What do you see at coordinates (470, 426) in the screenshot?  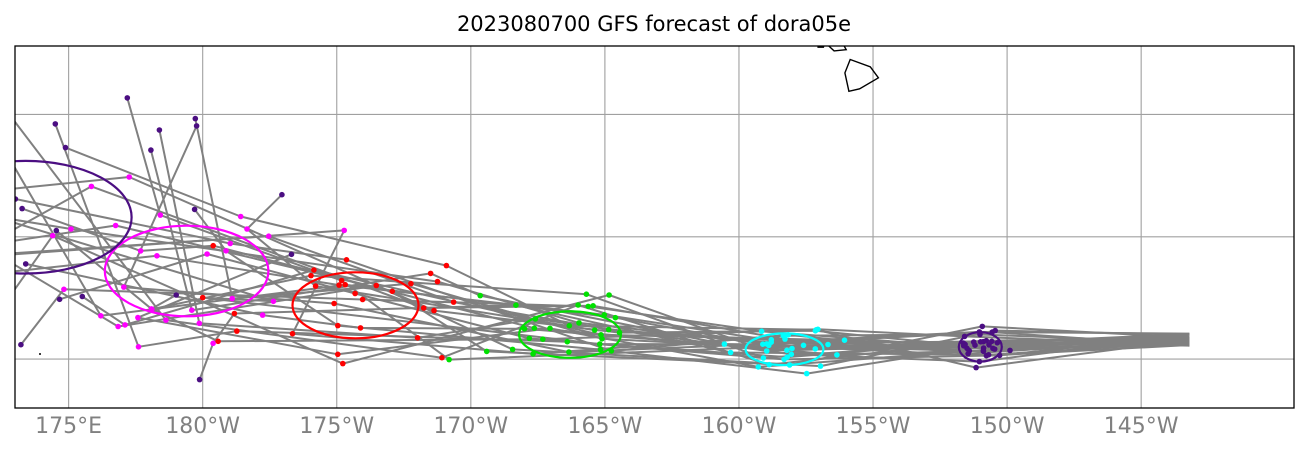 I see `x-tick-label: 170°W` at bounding box center [470, 426].